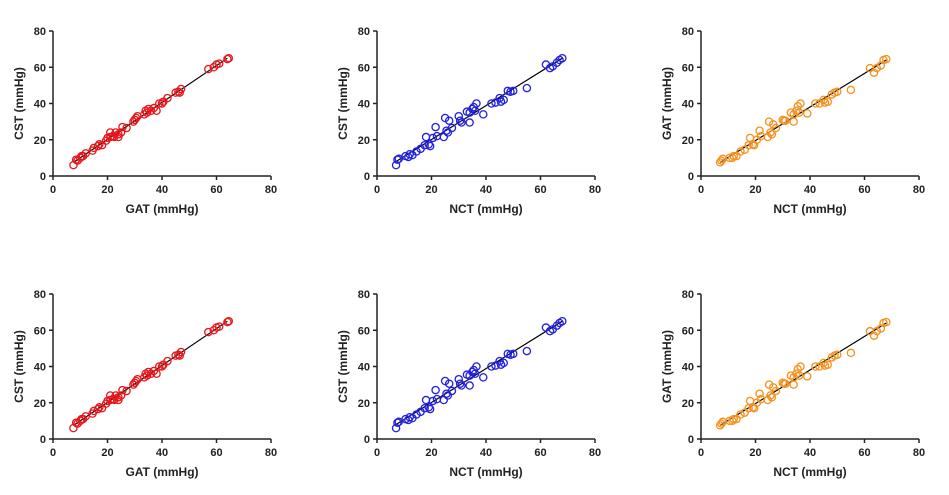  Describe the element at coordinates (792, 121) in the screenshot. I see `chart-panel-top-right: 0 20 40 60 80 0 20 40 60 80 NCT (mmHg) GAT (mmHg)` at that location.